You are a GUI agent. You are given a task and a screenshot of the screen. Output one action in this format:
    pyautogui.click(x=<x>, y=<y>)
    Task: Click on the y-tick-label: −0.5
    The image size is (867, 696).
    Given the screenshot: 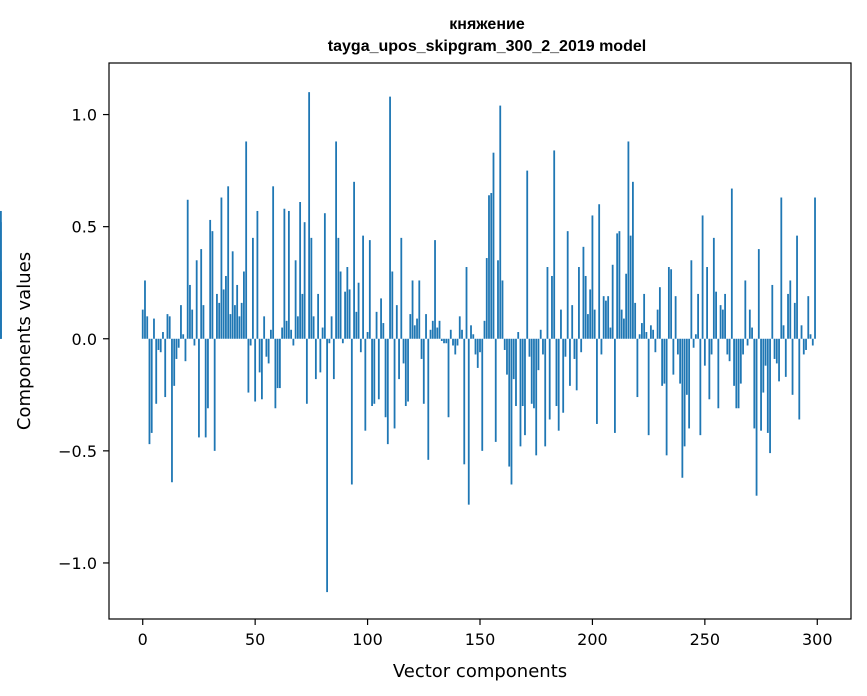 What is the action you would take?
    pyautogui.click(x=77, y=451)
    